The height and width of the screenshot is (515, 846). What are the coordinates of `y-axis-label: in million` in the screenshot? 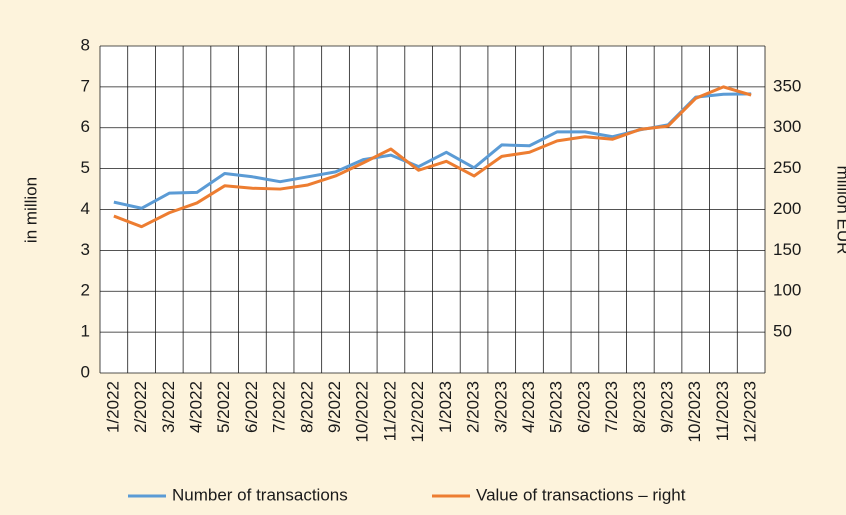 It's located at (30, 210).